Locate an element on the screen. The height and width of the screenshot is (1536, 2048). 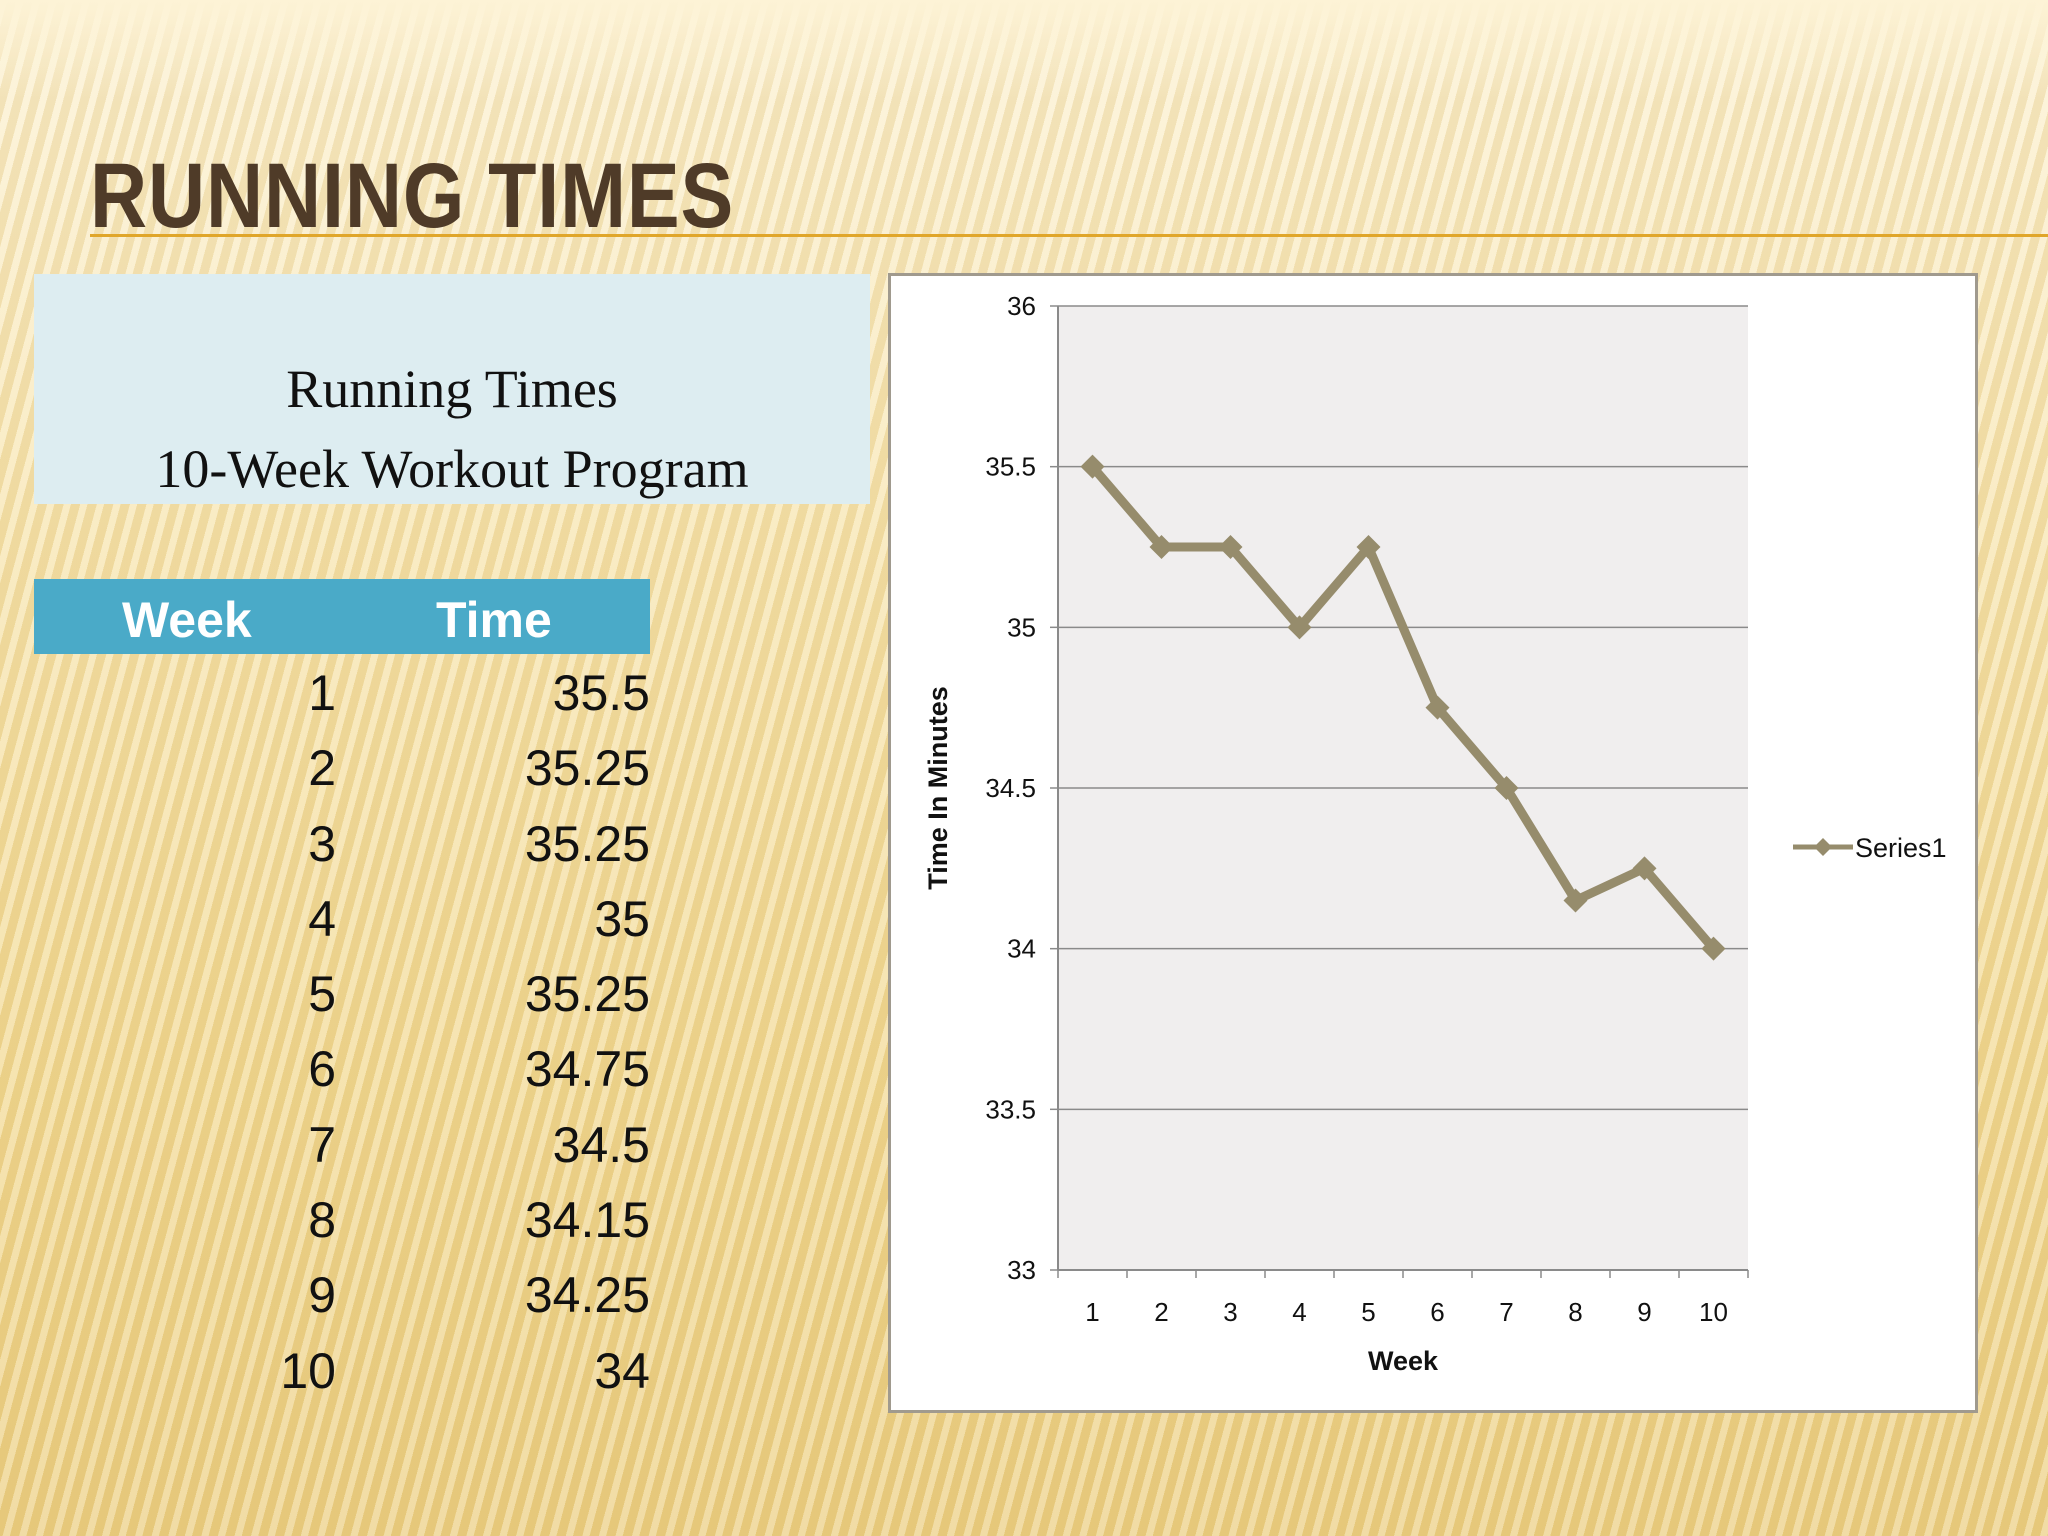
cell-time: 35 is located at coordinates (622, 918).